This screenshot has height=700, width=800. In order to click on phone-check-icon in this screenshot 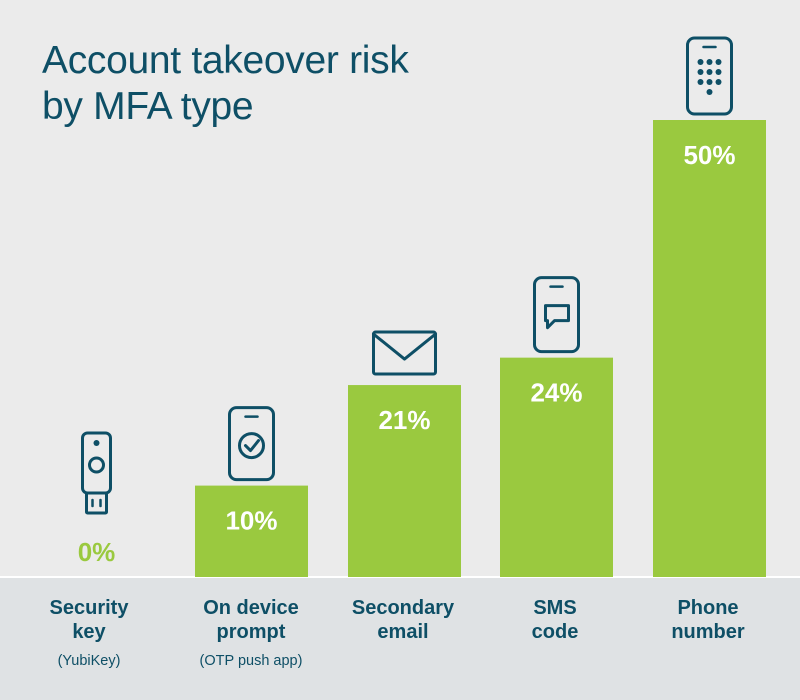, I will do `click(251, 444)`.